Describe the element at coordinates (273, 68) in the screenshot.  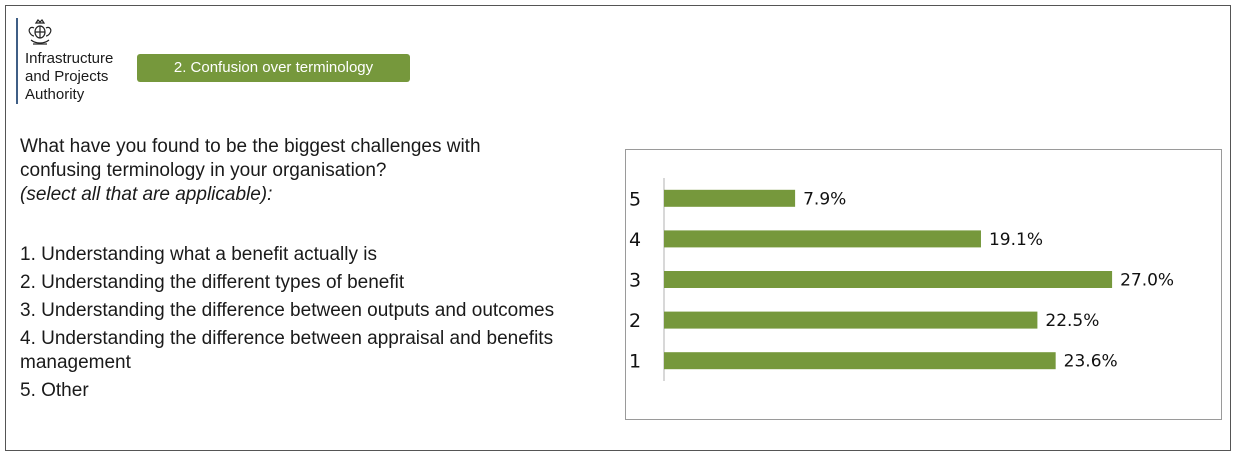
I see `section-tag: 2. Confusion over terminology` at that location.